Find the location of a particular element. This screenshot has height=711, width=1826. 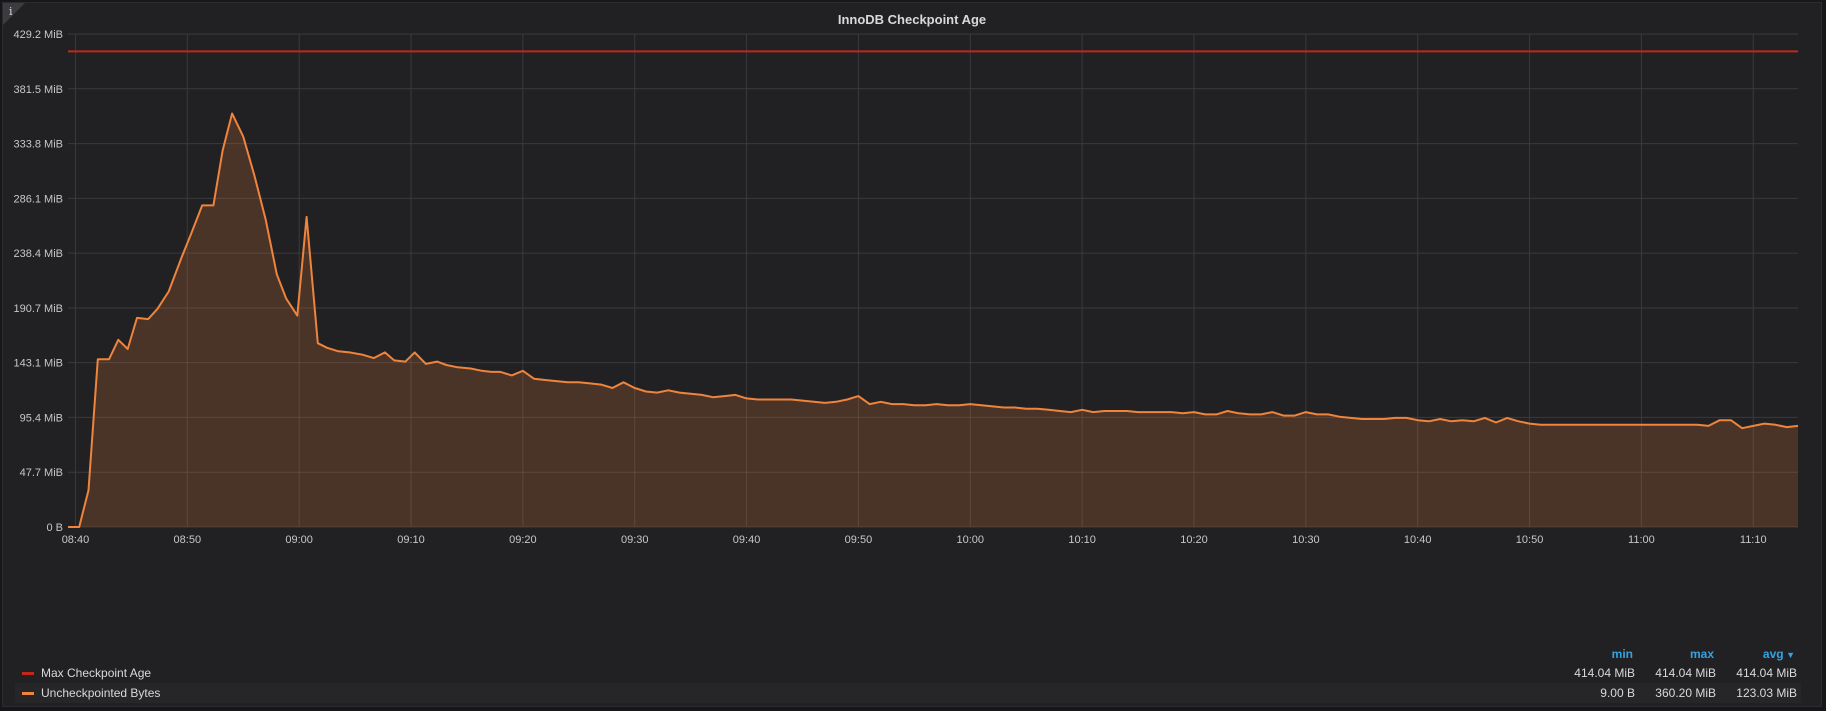

x-tick-label: 09:50 is located at coordinates (859, 540).